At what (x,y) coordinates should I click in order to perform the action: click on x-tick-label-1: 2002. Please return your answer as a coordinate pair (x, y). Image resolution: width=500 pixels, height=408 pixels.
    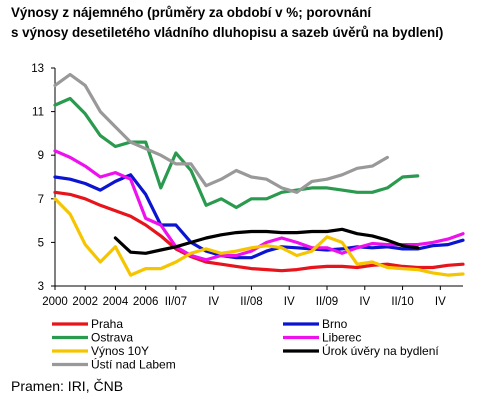
    Looking at the image, I should click on (85, 302).